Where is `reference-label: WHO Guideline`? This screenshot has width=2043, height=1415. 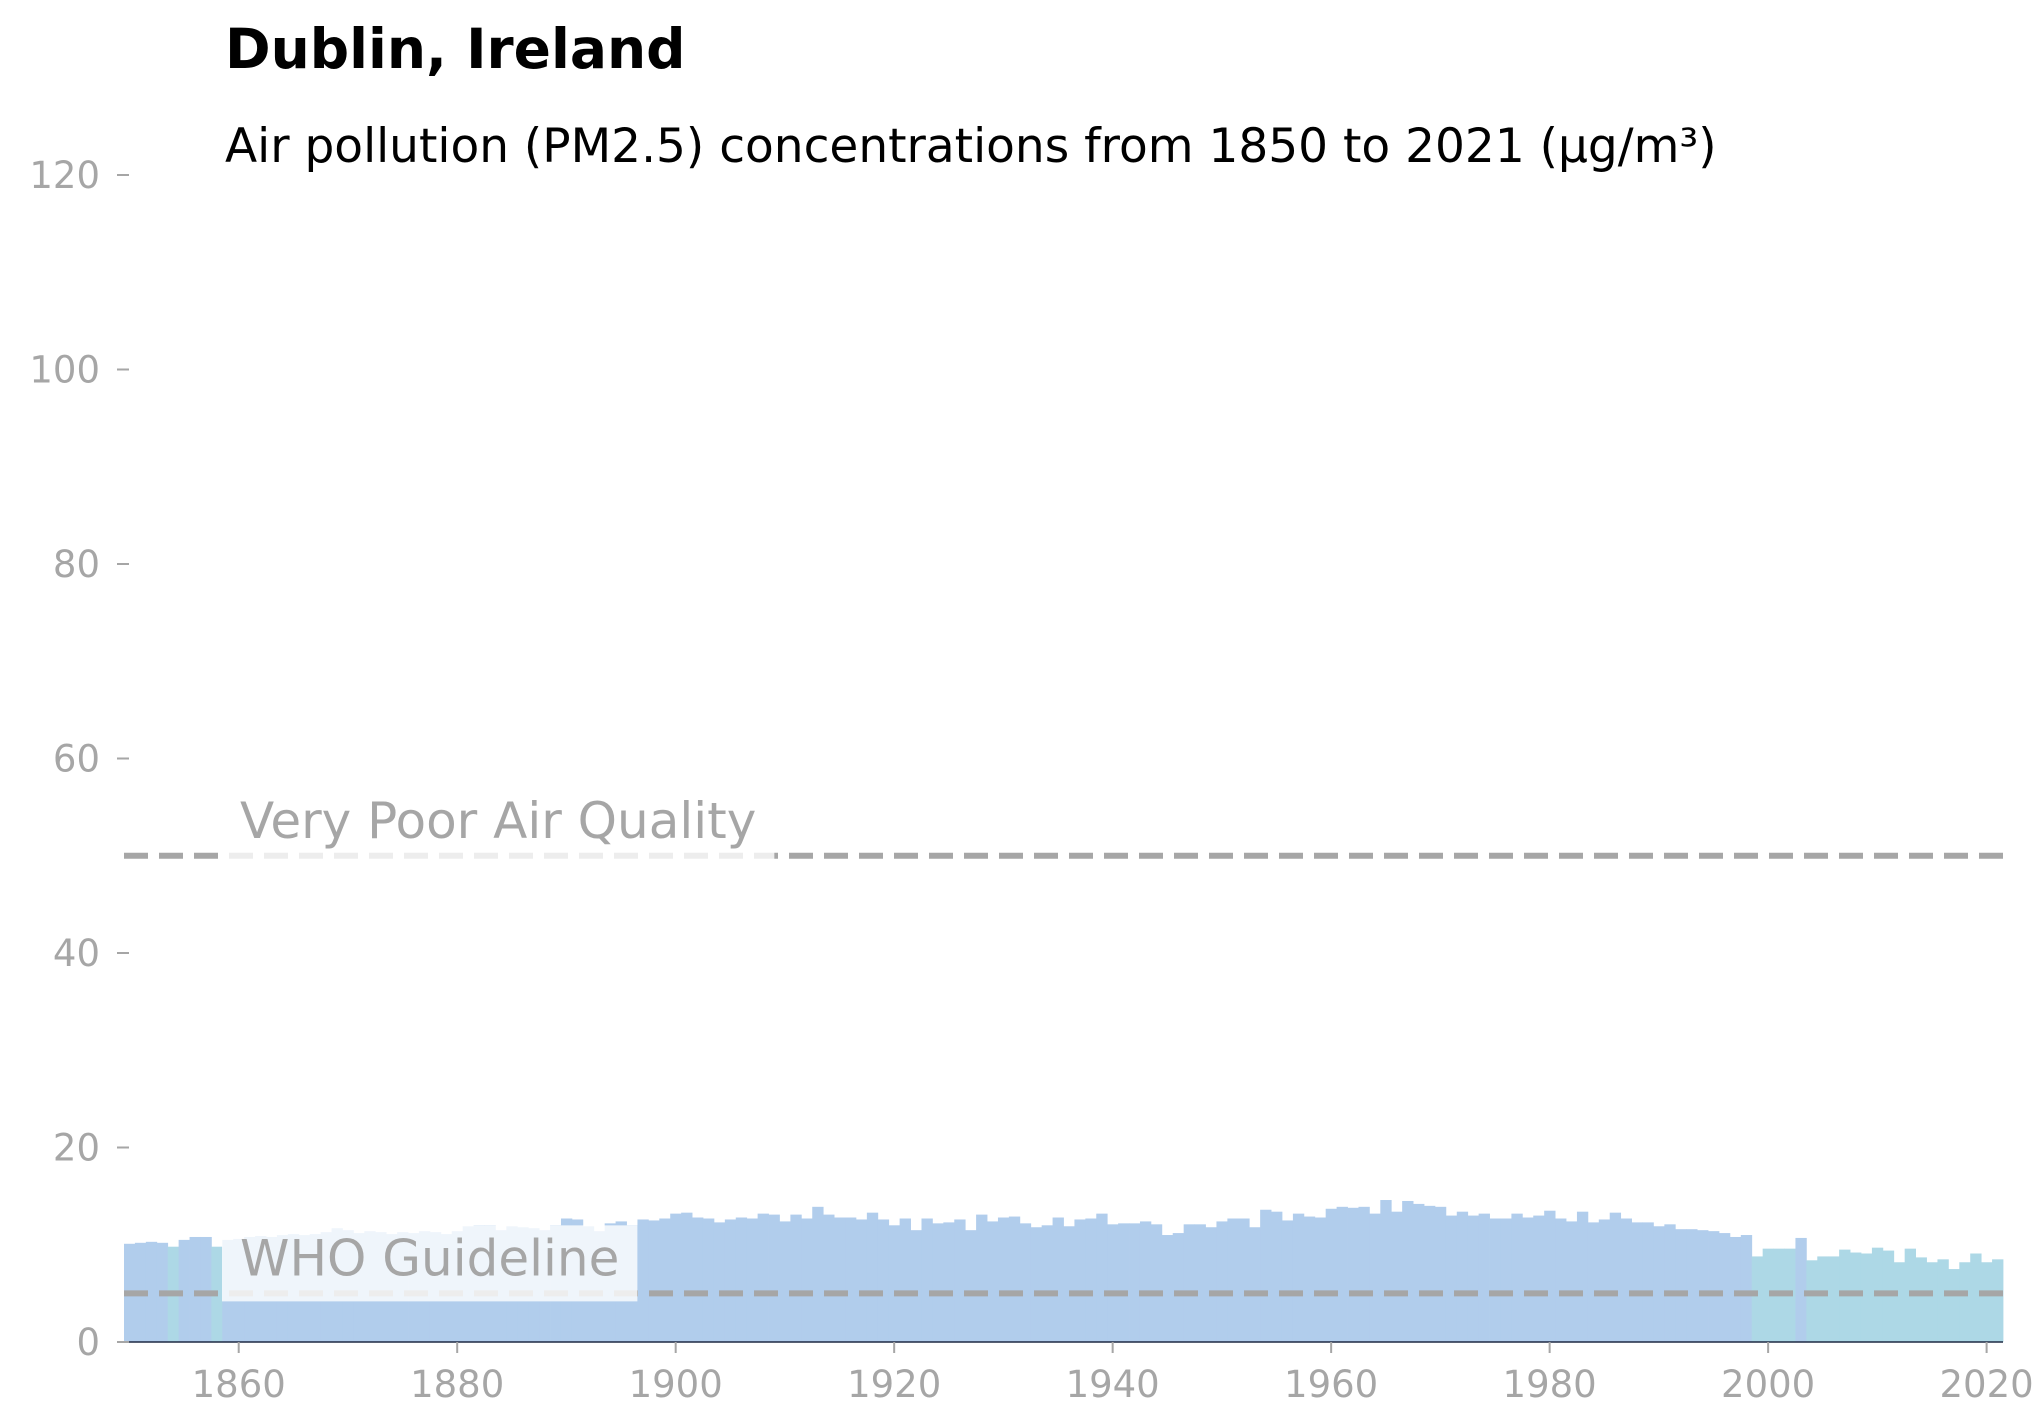 reference-label: WHO Guideline is located at coordinates (429, 1258).